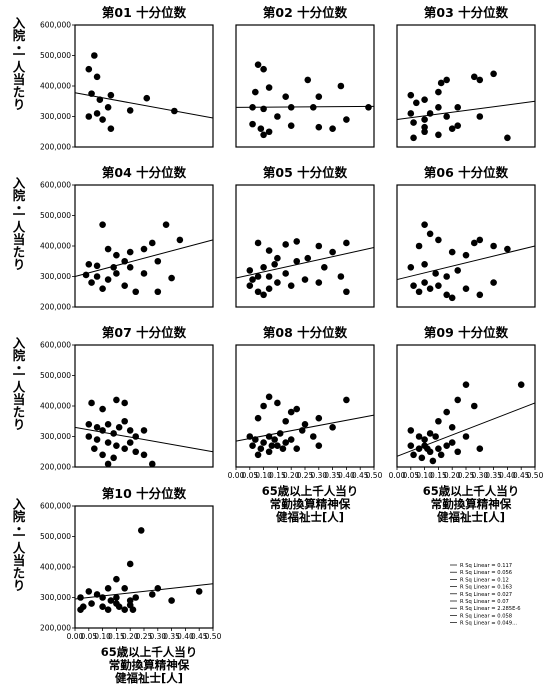  I want to click on x-tick-label: 0.40, so click(346, 475).